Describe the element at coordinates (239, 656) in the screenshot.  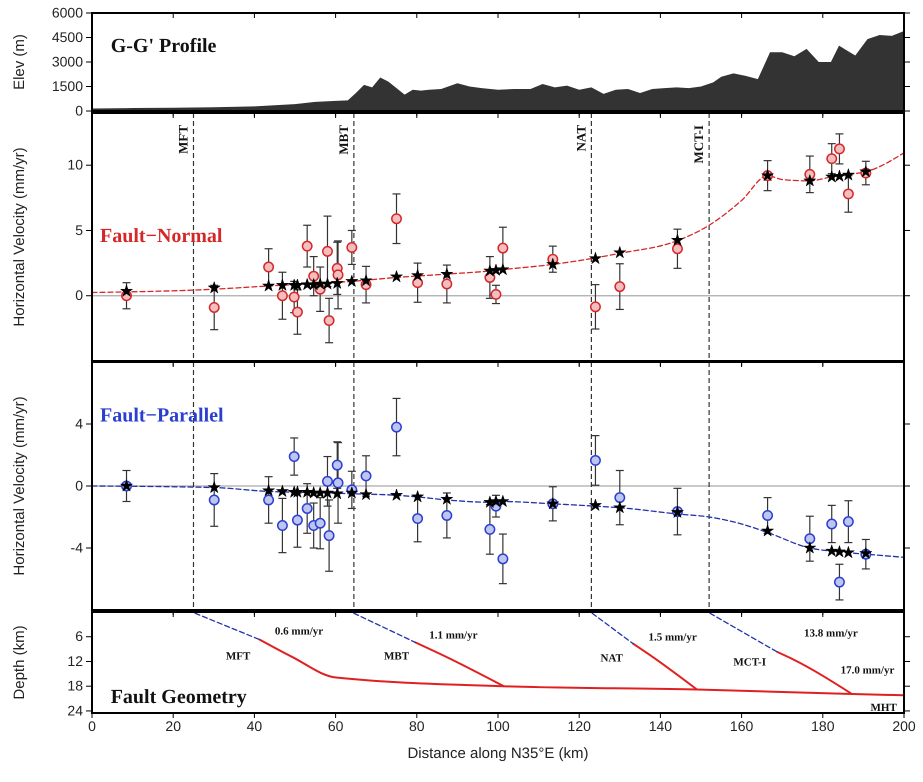
I see `annotation: MFT` at that location.